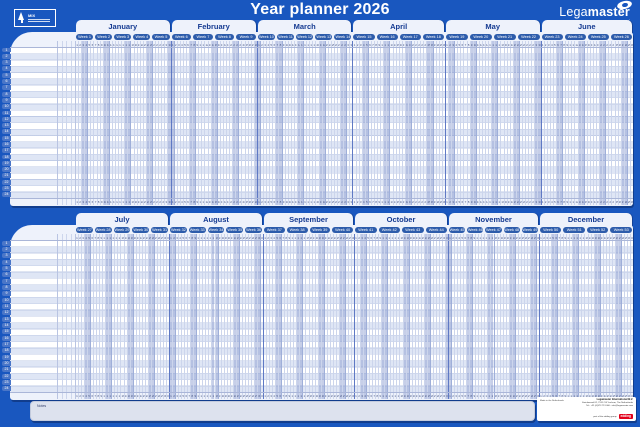  Describe the element at coordinates (213, 26) in the screenshot. I see `month-tab: February` at that location.